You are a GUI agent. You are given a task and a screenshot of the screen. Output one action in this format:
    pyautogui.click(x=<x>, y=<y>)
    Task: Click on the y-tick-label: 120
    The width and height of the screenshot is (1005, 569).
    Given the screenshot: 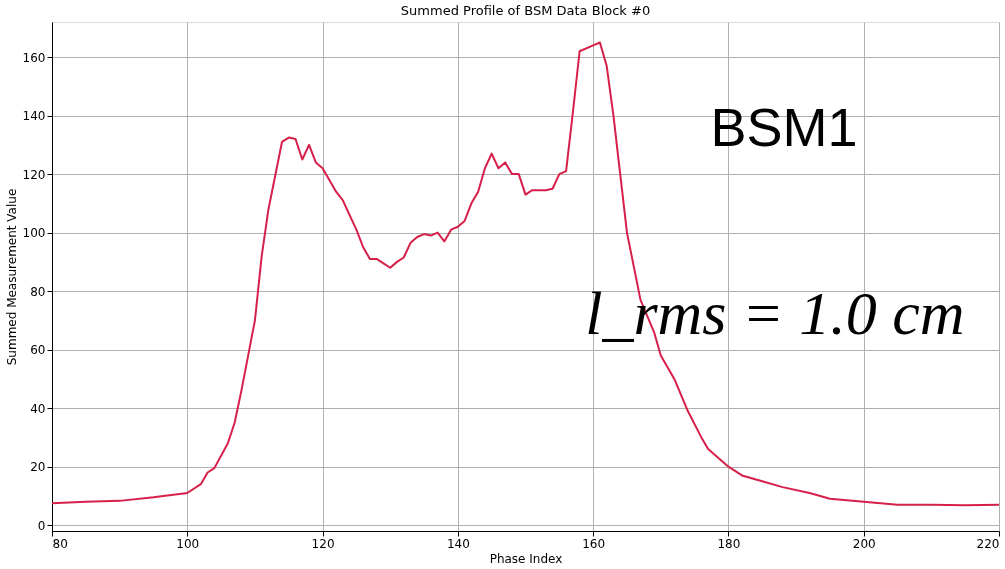 What is the action you would take?
    pyautogui.click(x=34, y=174)
    